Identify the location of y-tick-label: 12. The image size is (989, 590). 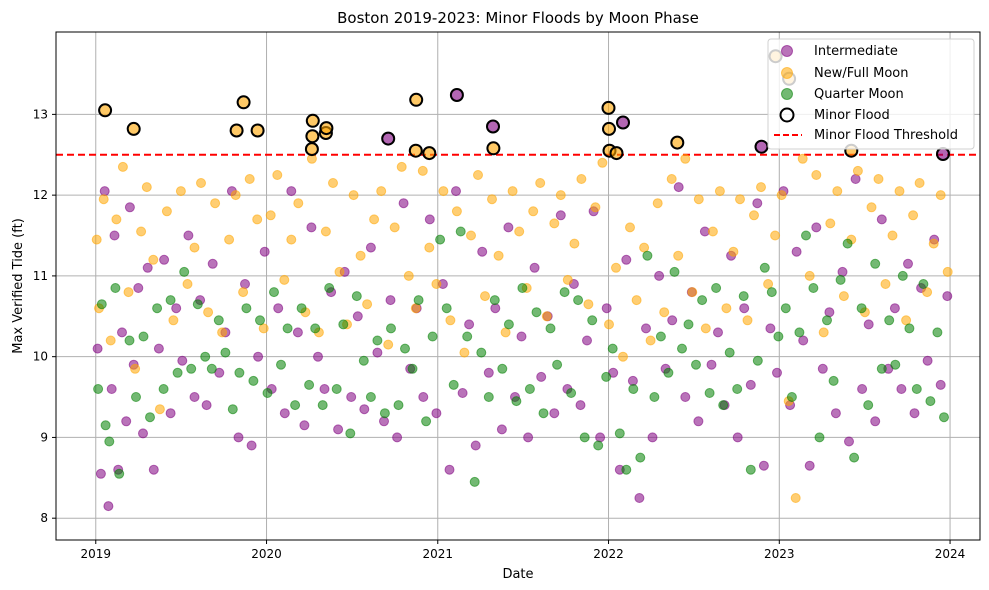
(40, 195).